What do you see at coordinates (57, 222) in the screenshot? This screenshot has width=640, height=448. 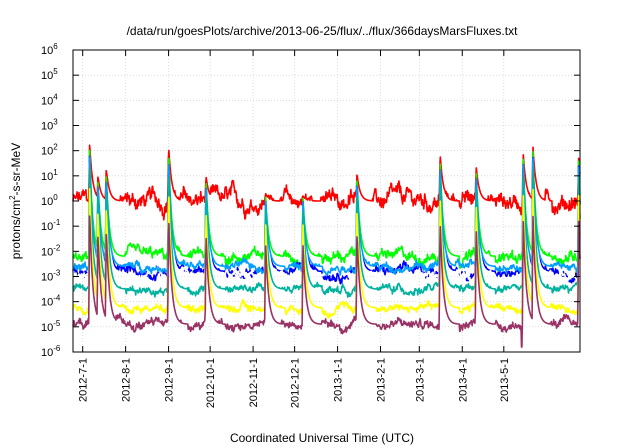 I see `y-tick-exponent: -1` at bounding box center [57, 222].